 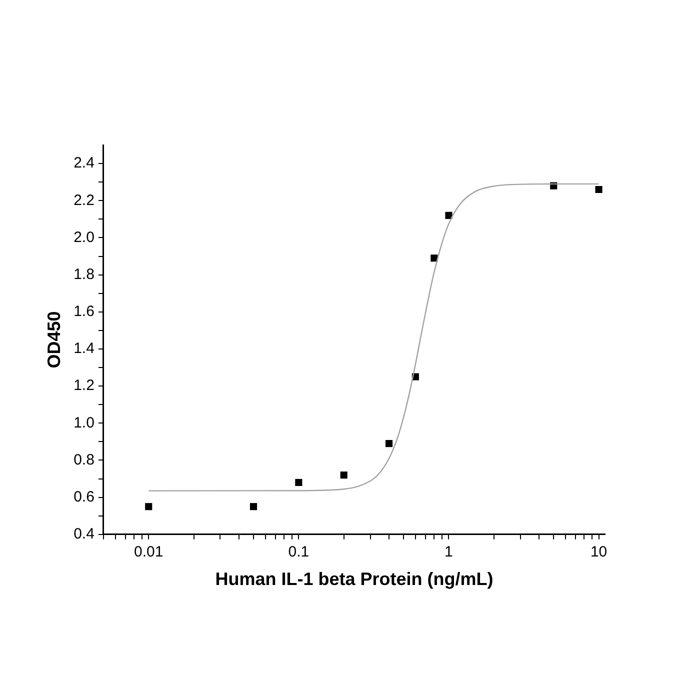 What do you see at coordinates (84, 385) in the screenshot?
I see `y-tick-label: 1.2` at bounding box center [84, 385].